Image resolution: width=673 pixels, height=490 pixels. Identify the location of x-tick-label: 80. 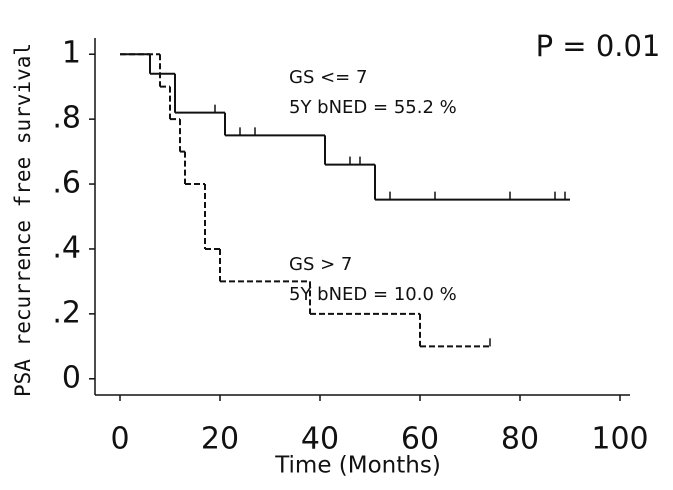
(520, 439).